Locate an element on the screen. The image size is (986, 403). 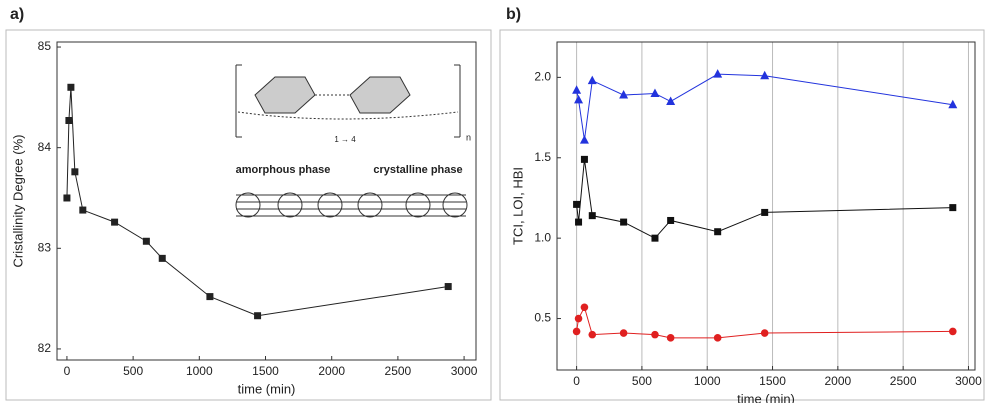
y-axis-title: Cristallinity Degree (%) is located at coordinates (17, 201).